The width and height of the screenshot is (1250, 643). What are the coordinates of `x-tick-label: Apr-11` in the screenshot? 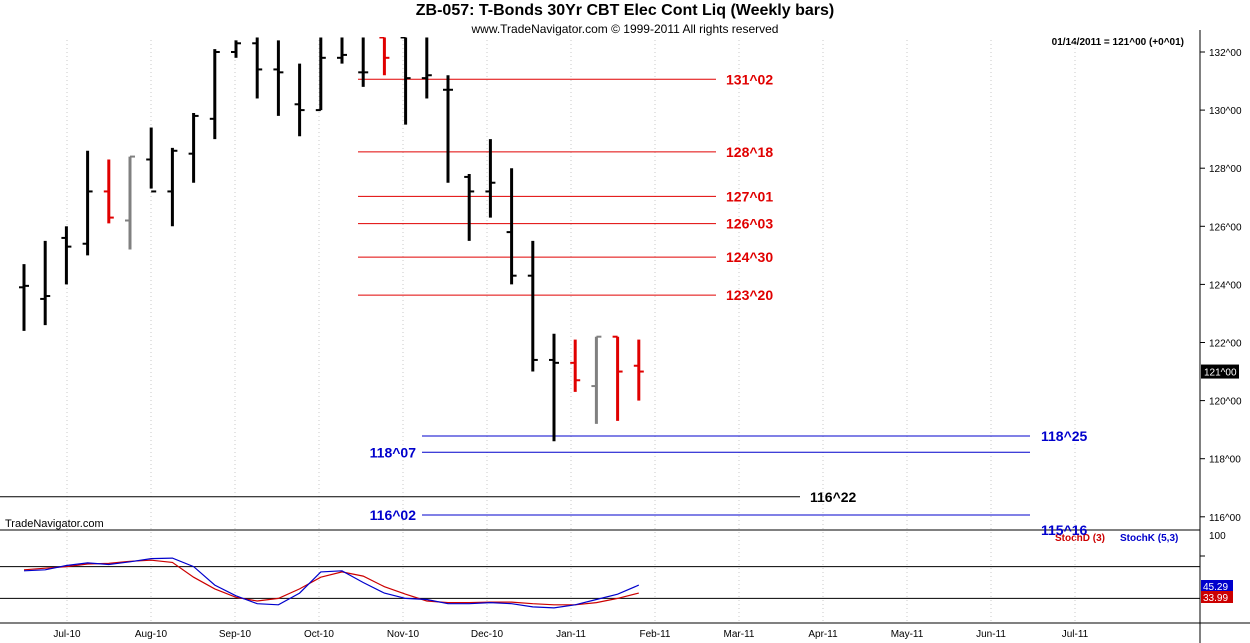 It's located at (823, 634).